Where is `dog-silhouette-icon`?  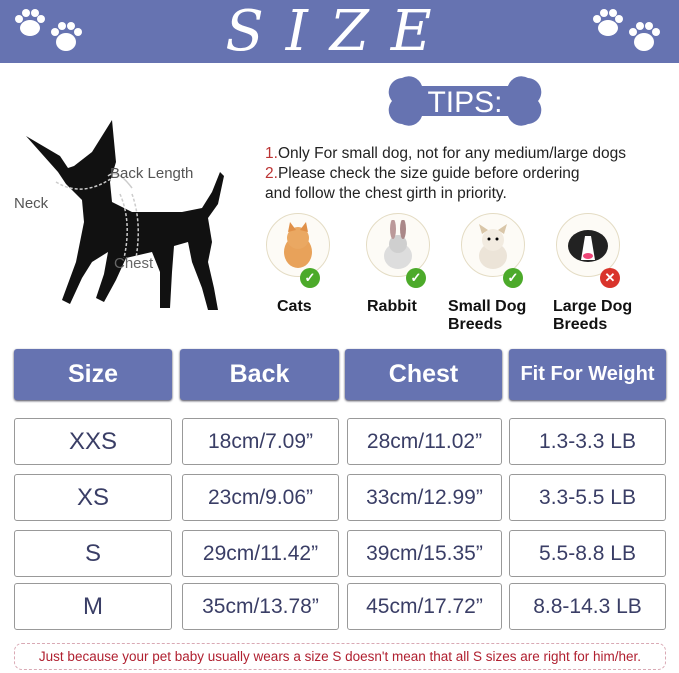
dog-silhouette-icon is located at coordinates (125, 215).